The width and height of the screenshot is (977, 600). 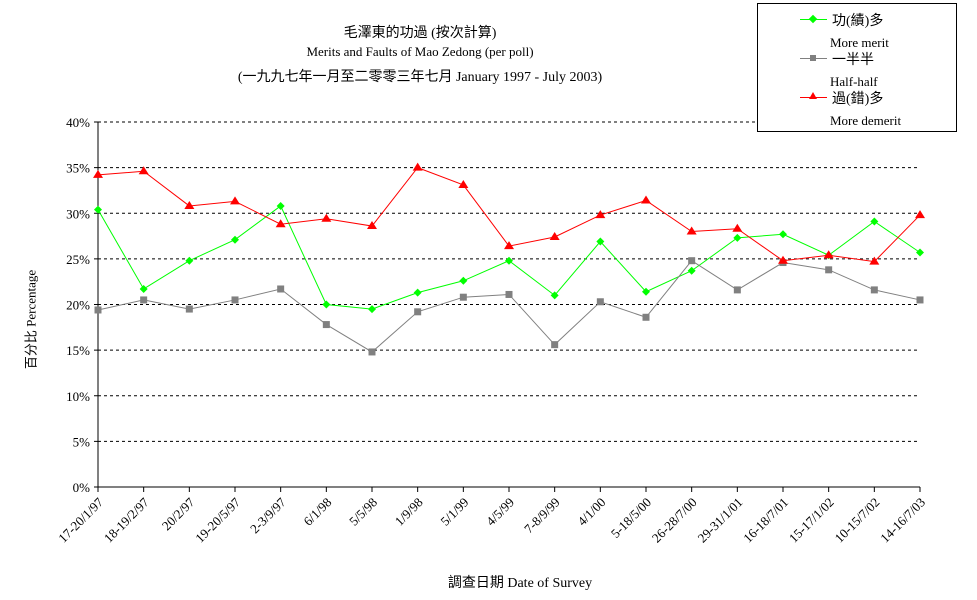 I want to click on legend-sublabel: More merit, so click(x=859, y=42).